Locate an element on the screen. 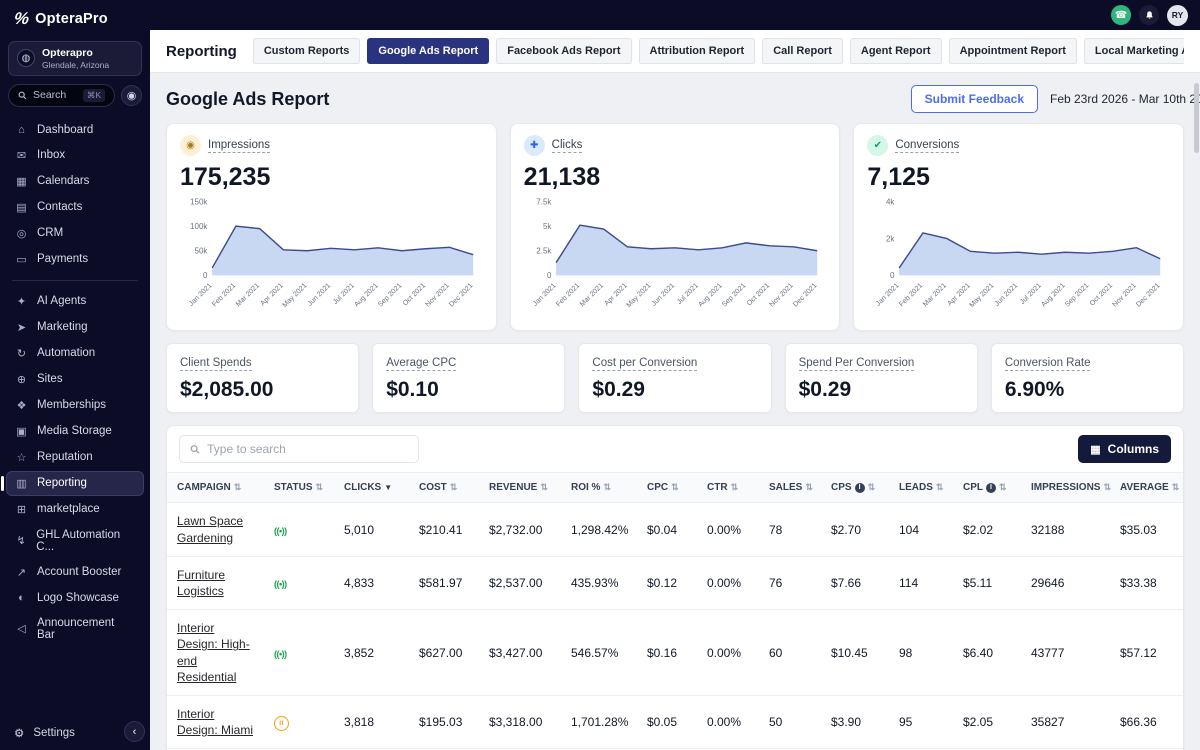  tab-agent-report: Agent Report is located at coordinates (895, 51).